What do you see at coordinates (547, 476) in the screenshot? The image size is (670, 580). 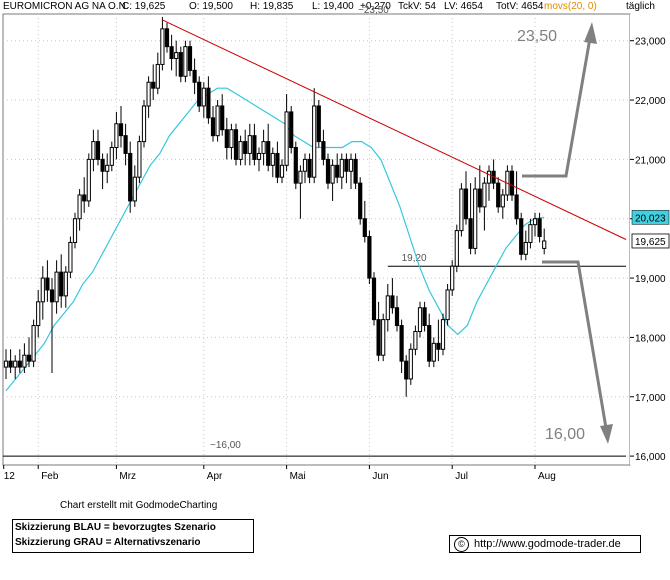 I see `x-tick-label: Aug` at bounding box center [547, 476].